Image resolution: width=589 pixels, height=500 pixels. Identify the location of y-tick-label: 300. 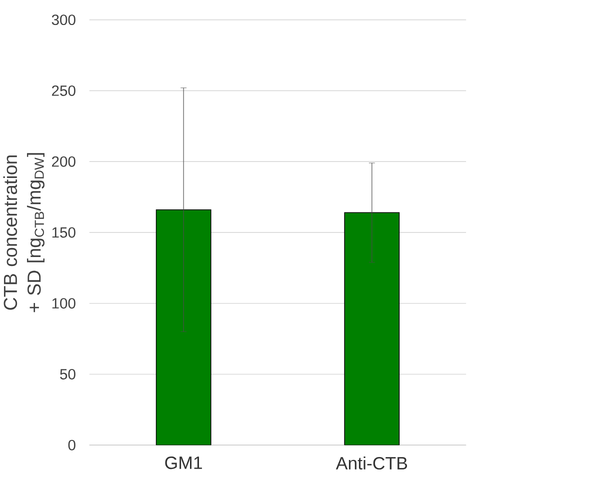
(64, 20).